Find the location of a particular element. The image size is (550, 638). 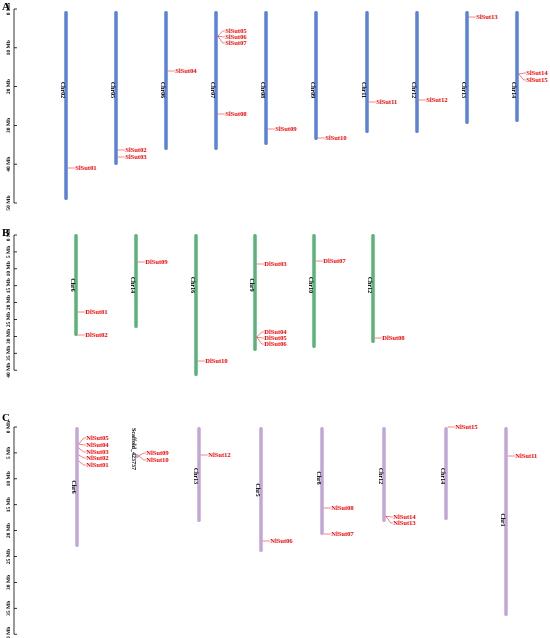

chromosome-label: Chr08 is located at coordinates (262, 90).